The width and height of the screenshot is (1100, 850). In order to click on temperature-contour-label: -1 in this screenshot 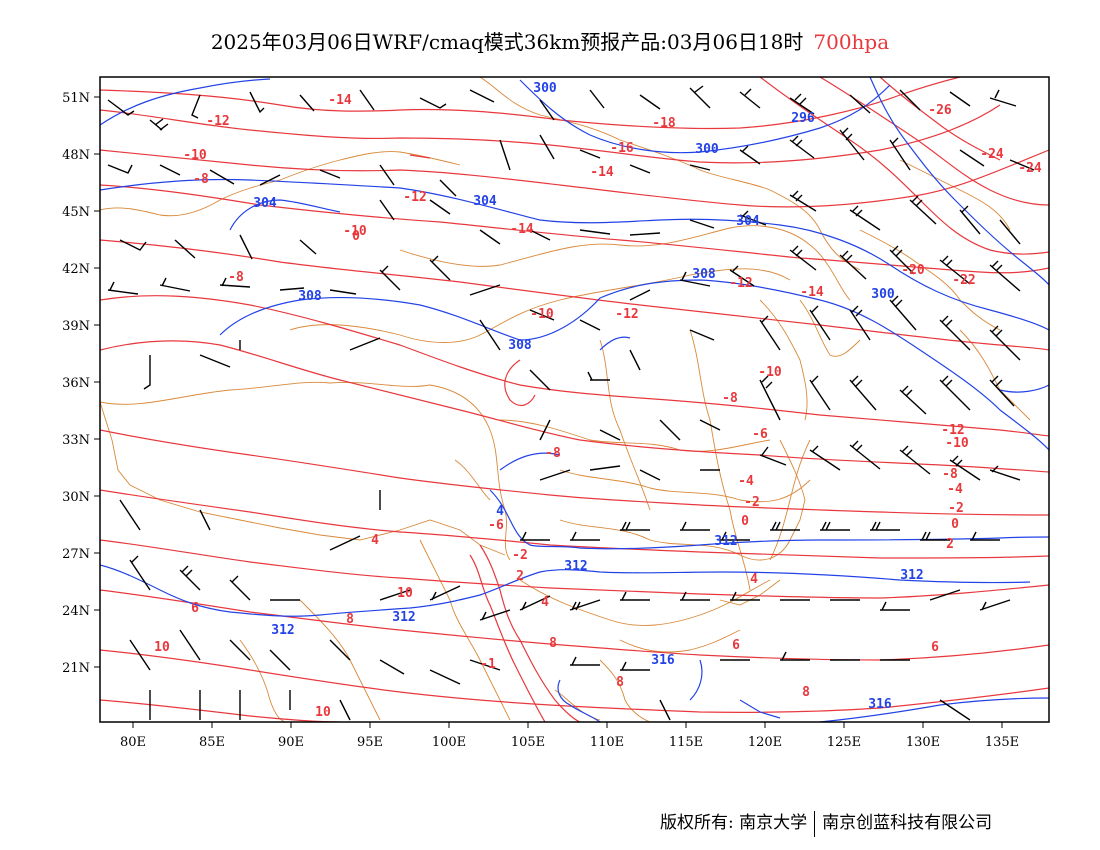, I will do `click(488, 664)`.